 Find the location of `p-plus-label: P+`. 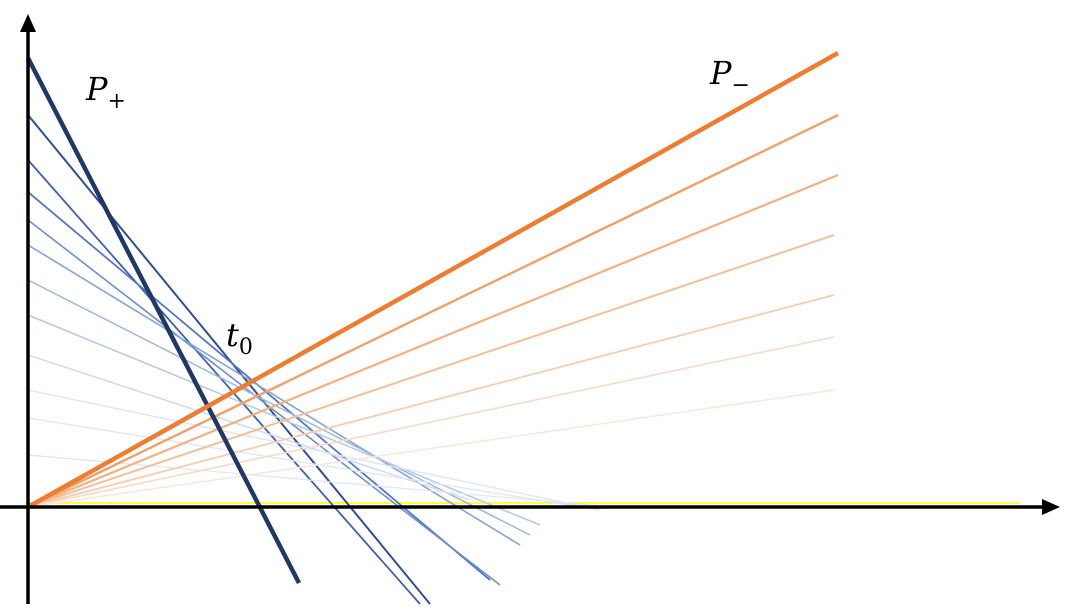

p-plus-label: P+ is located at coordinates (105, 92).